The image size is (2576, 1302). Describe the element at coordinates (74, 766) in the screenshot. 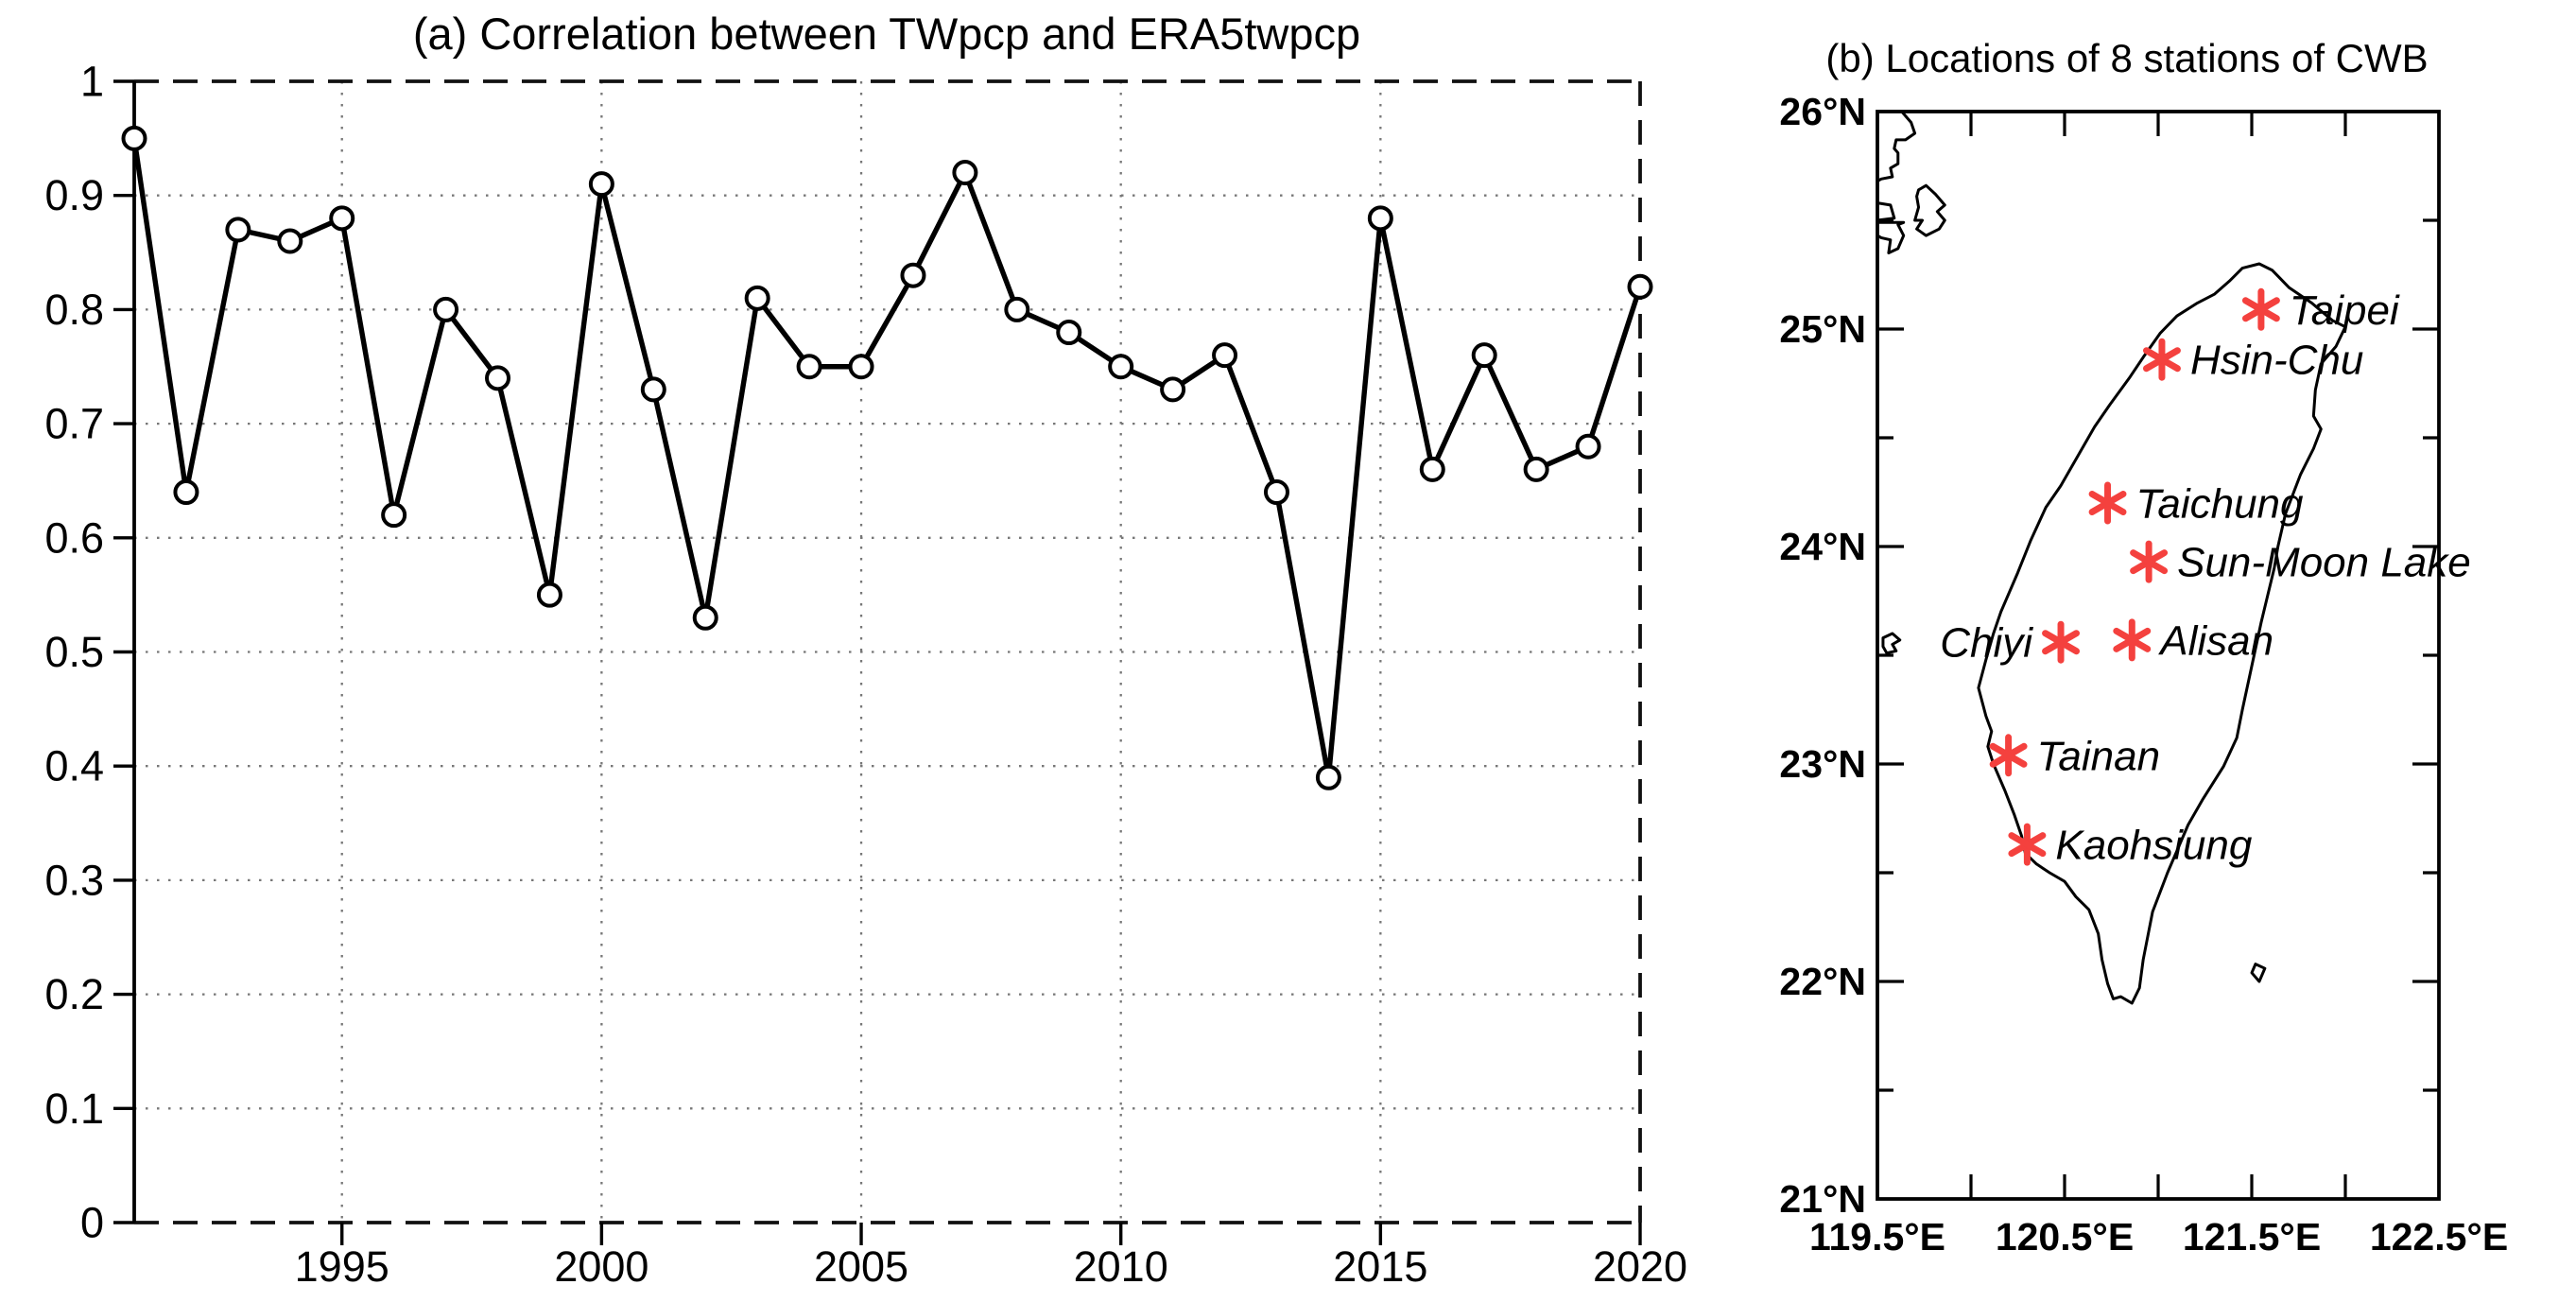

I see `y-tick-label: 0.4` at that location.